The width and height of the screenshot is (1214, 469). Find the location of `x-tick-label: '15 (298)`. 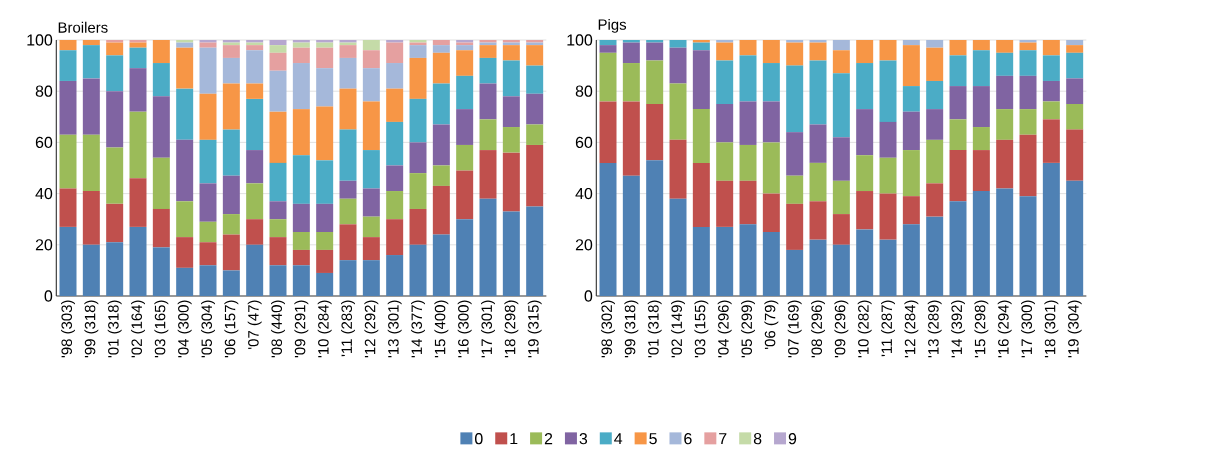

x-tick-label: '15 (298) is located at coordinates (981, 329).